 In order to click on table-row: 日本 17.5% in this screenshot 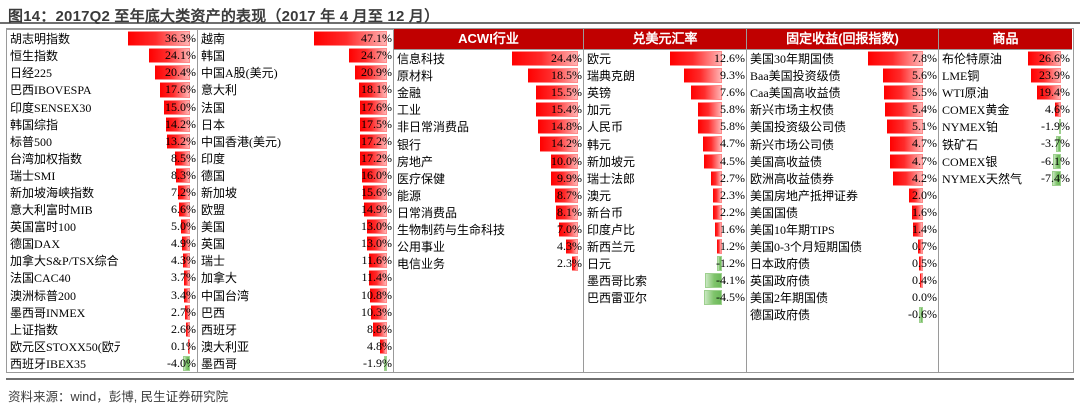, I will do `click(295, 124)`.